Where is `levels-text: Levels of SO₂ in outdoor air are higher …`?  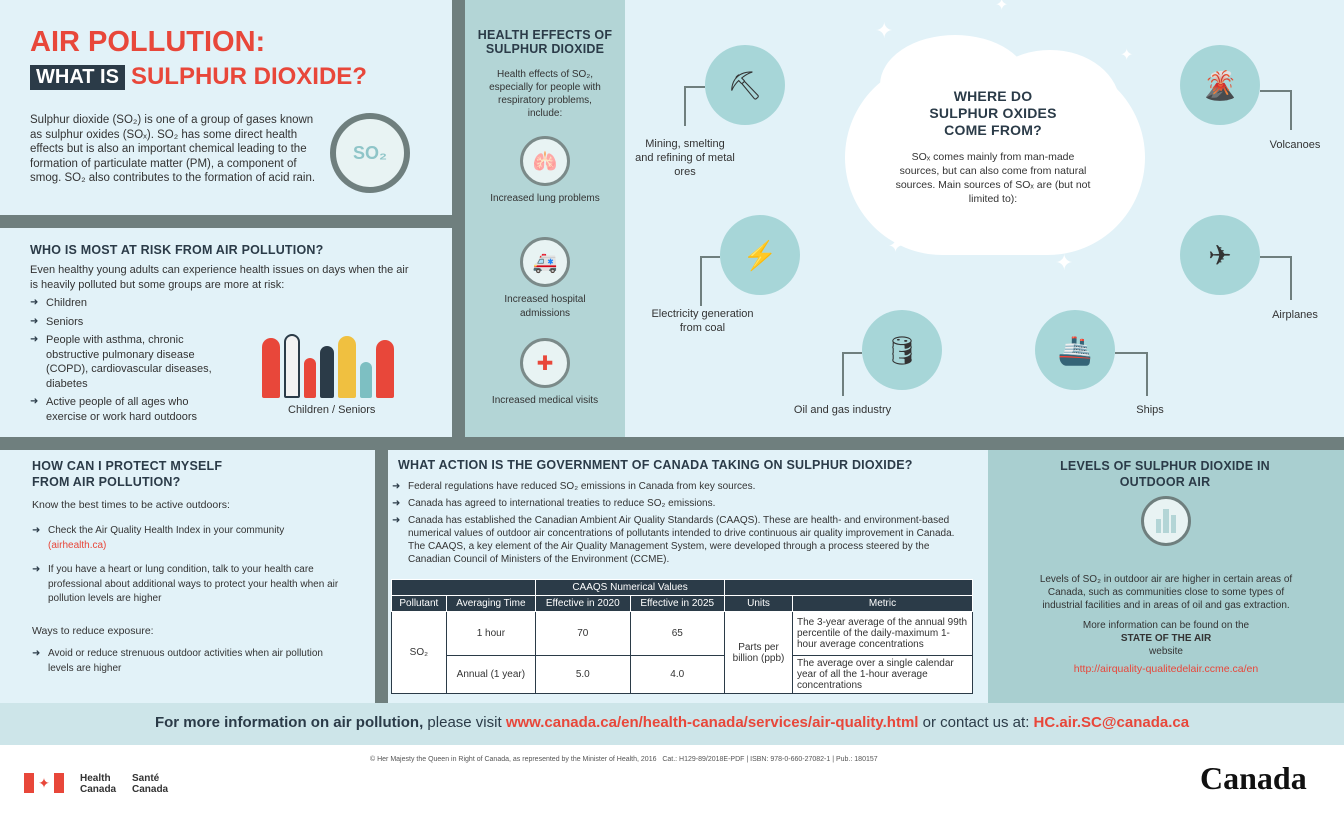 levels-text: Levels of SO₂ in outdoor air are higher … is located at coordinates (1166, 592).